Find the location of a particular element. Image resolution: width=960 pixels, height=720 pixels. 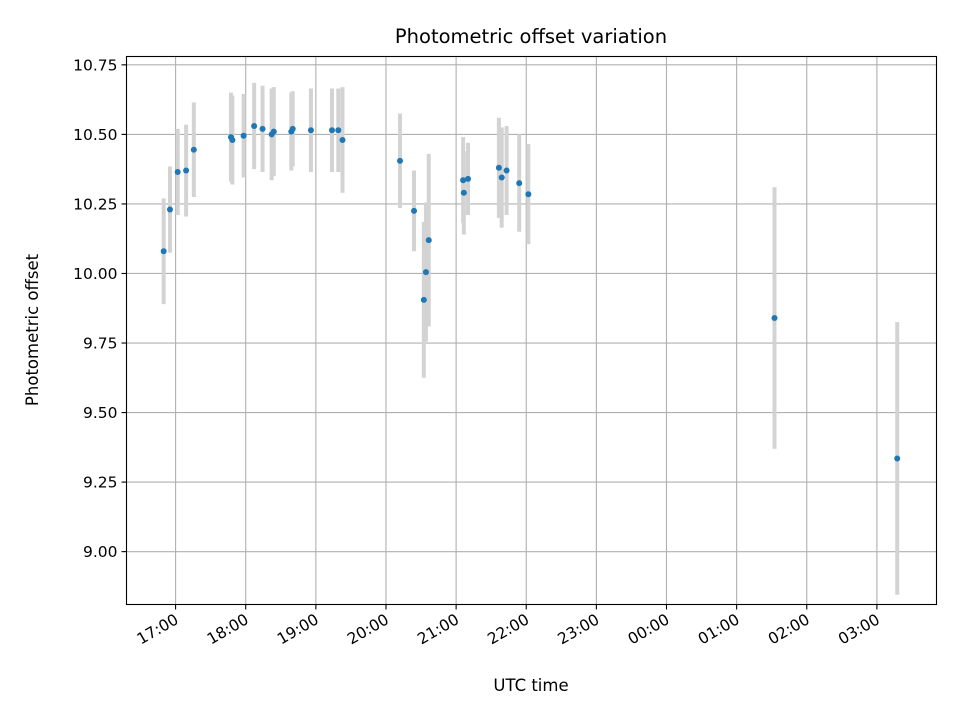

y-tick-label: 9.75 is located at coordinates (100, 344).